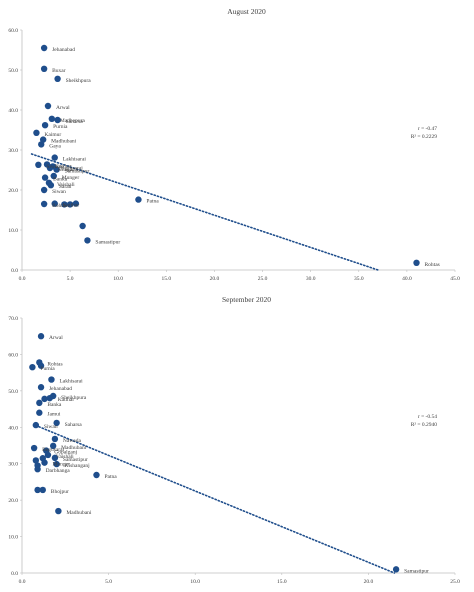 The height and width of the screenshot is (592, 474). Describe the element at coordinates (424, 137) in the screenshot. I see `regression-annotation: R² = 0.2229` at that location.